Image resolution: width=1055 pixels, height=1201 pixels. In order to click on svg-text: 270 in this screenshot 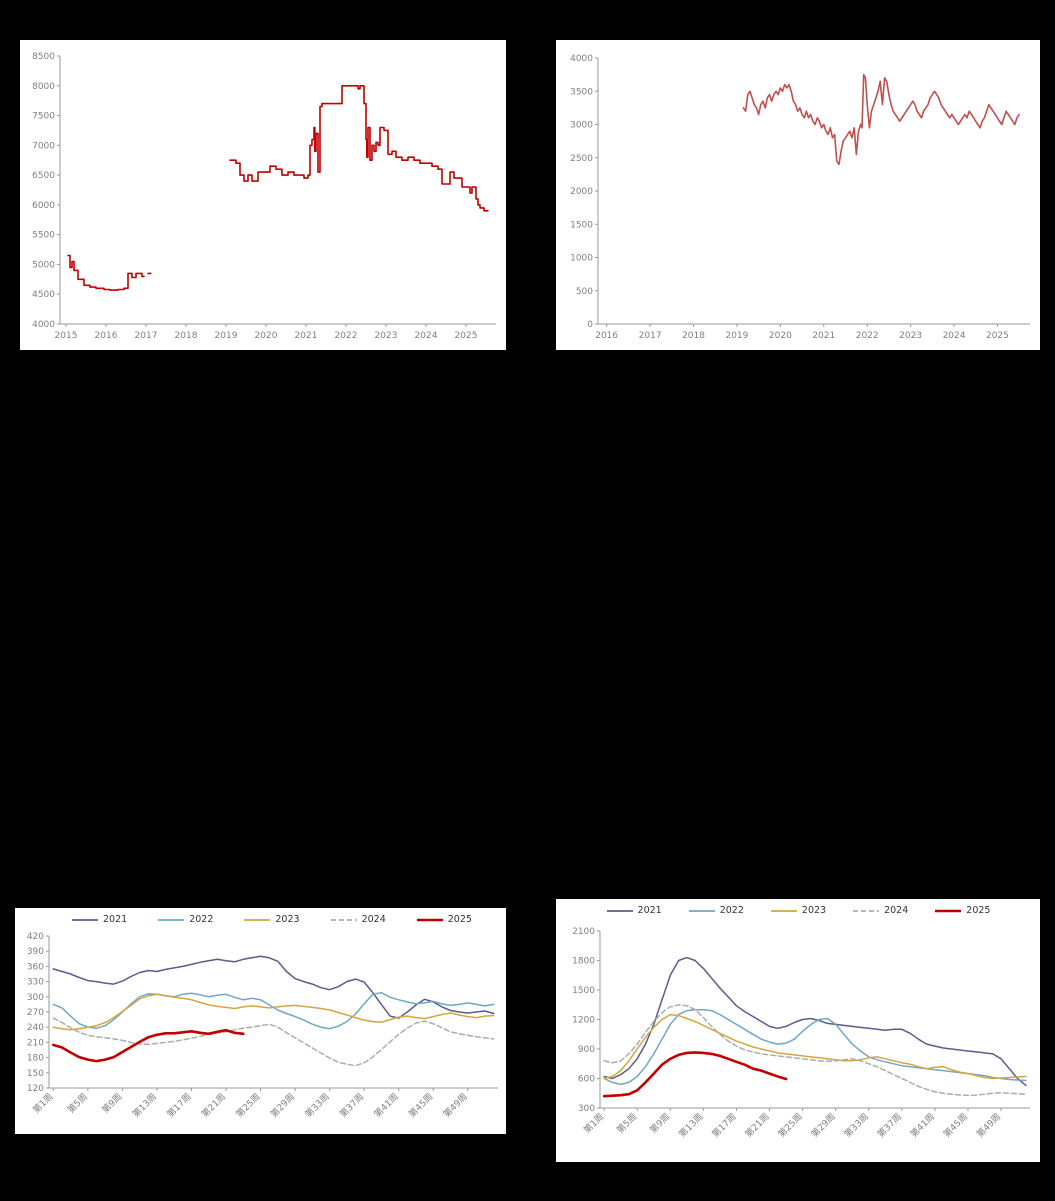, I will do `click(35, 1013)`.